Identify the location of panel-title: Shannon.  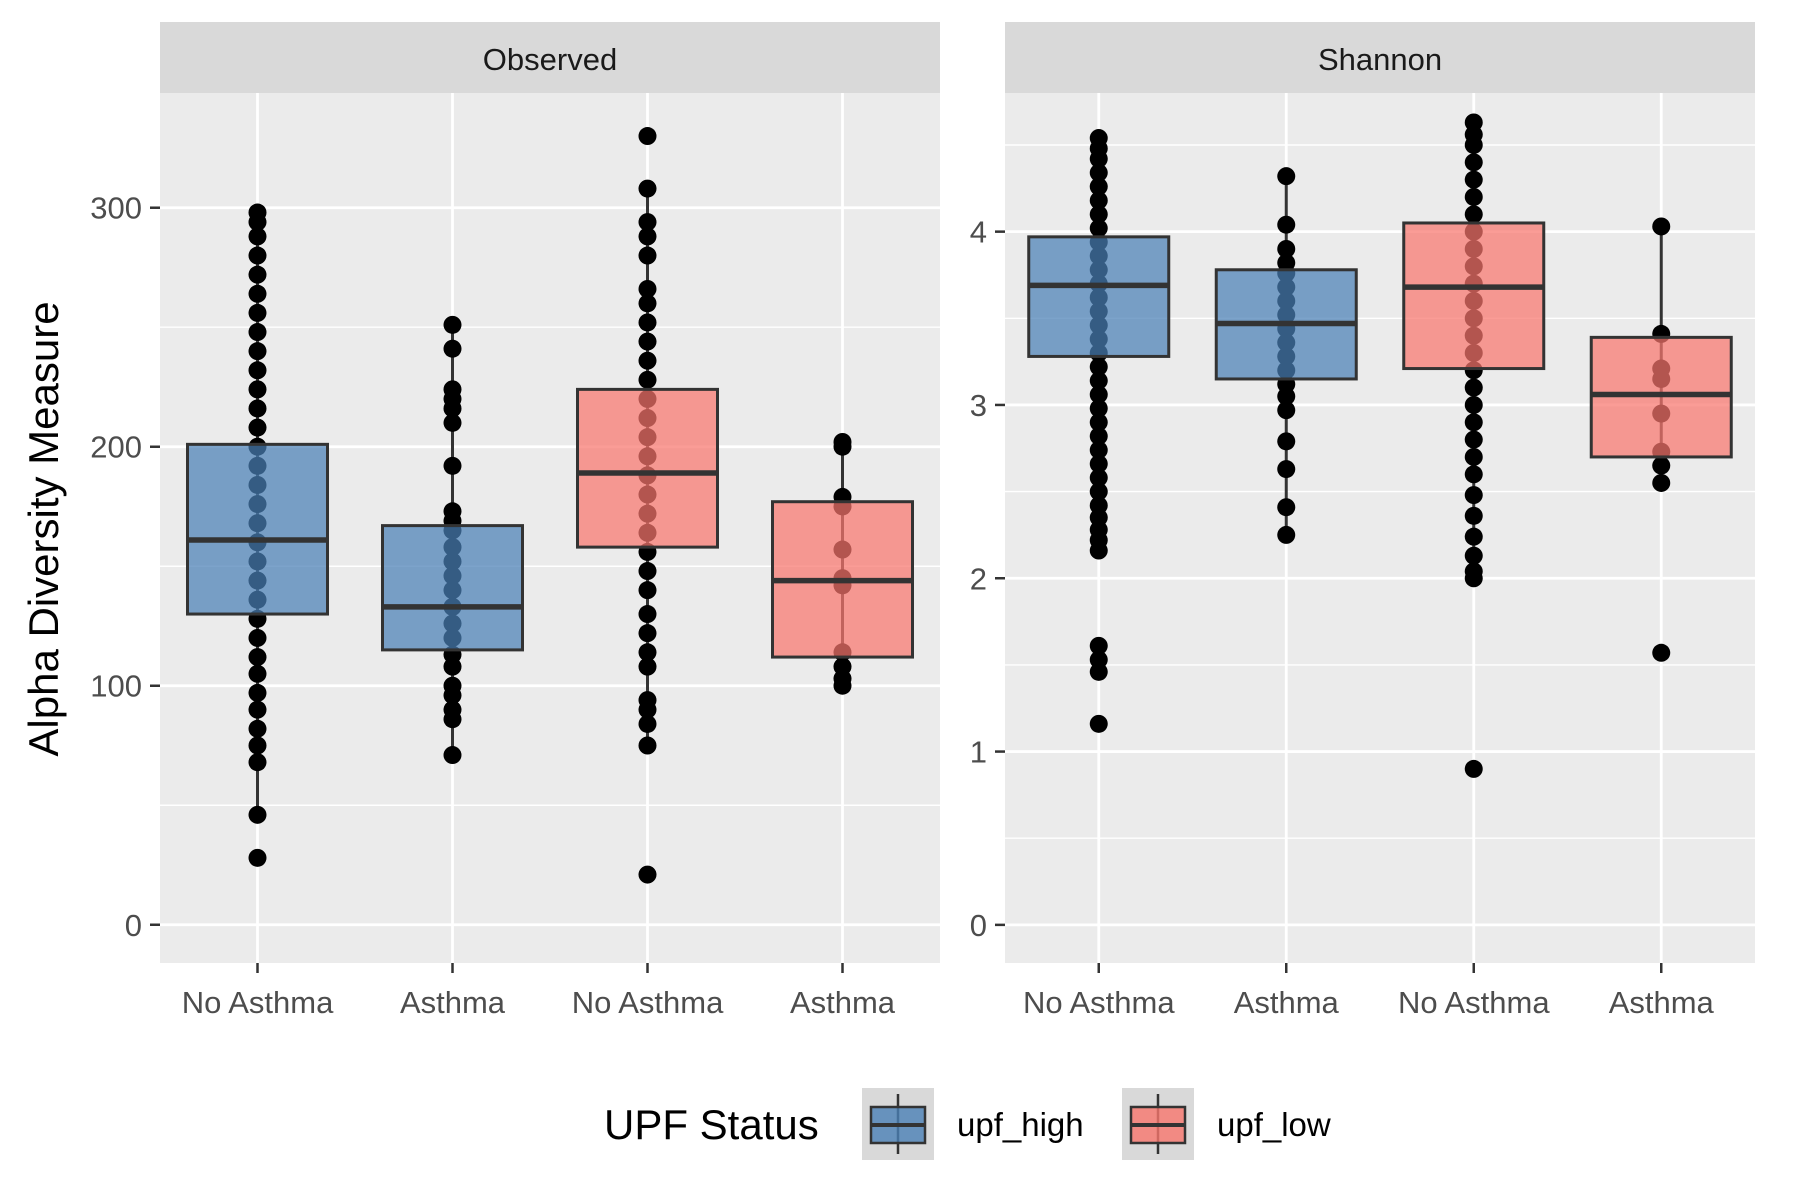
(1380, 59).